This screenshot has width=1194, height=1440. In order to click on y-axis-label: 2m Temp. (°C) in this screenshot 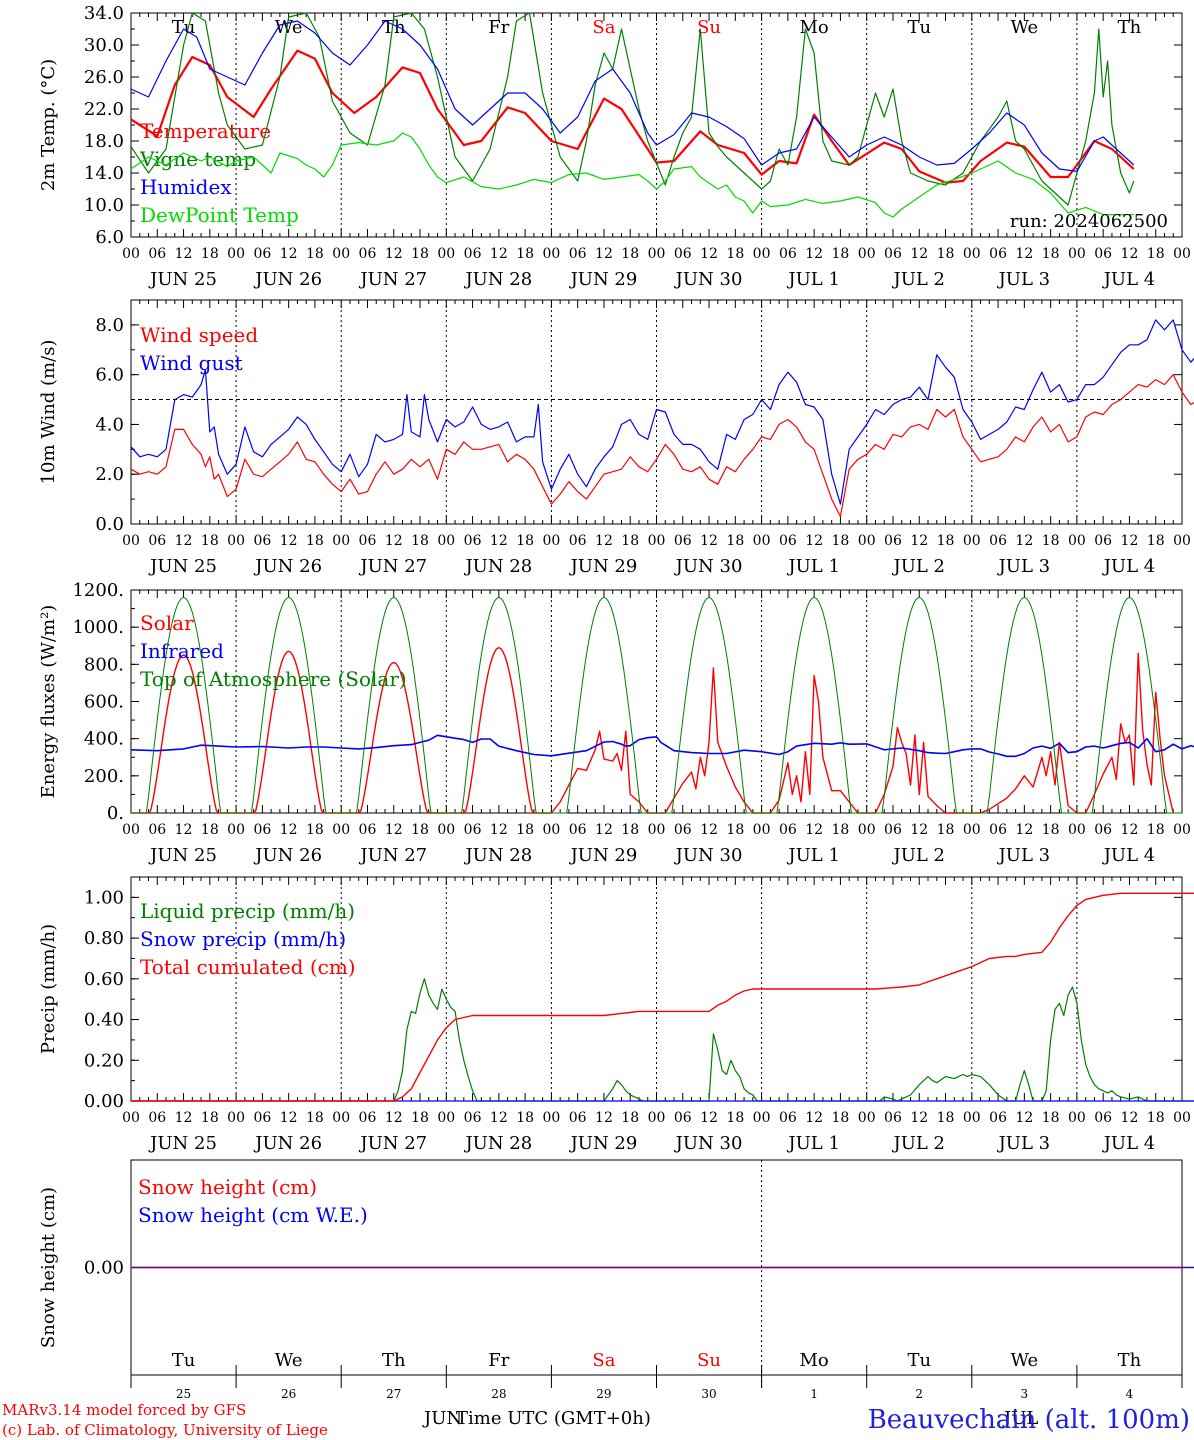, I will do `click(48, 125)`.